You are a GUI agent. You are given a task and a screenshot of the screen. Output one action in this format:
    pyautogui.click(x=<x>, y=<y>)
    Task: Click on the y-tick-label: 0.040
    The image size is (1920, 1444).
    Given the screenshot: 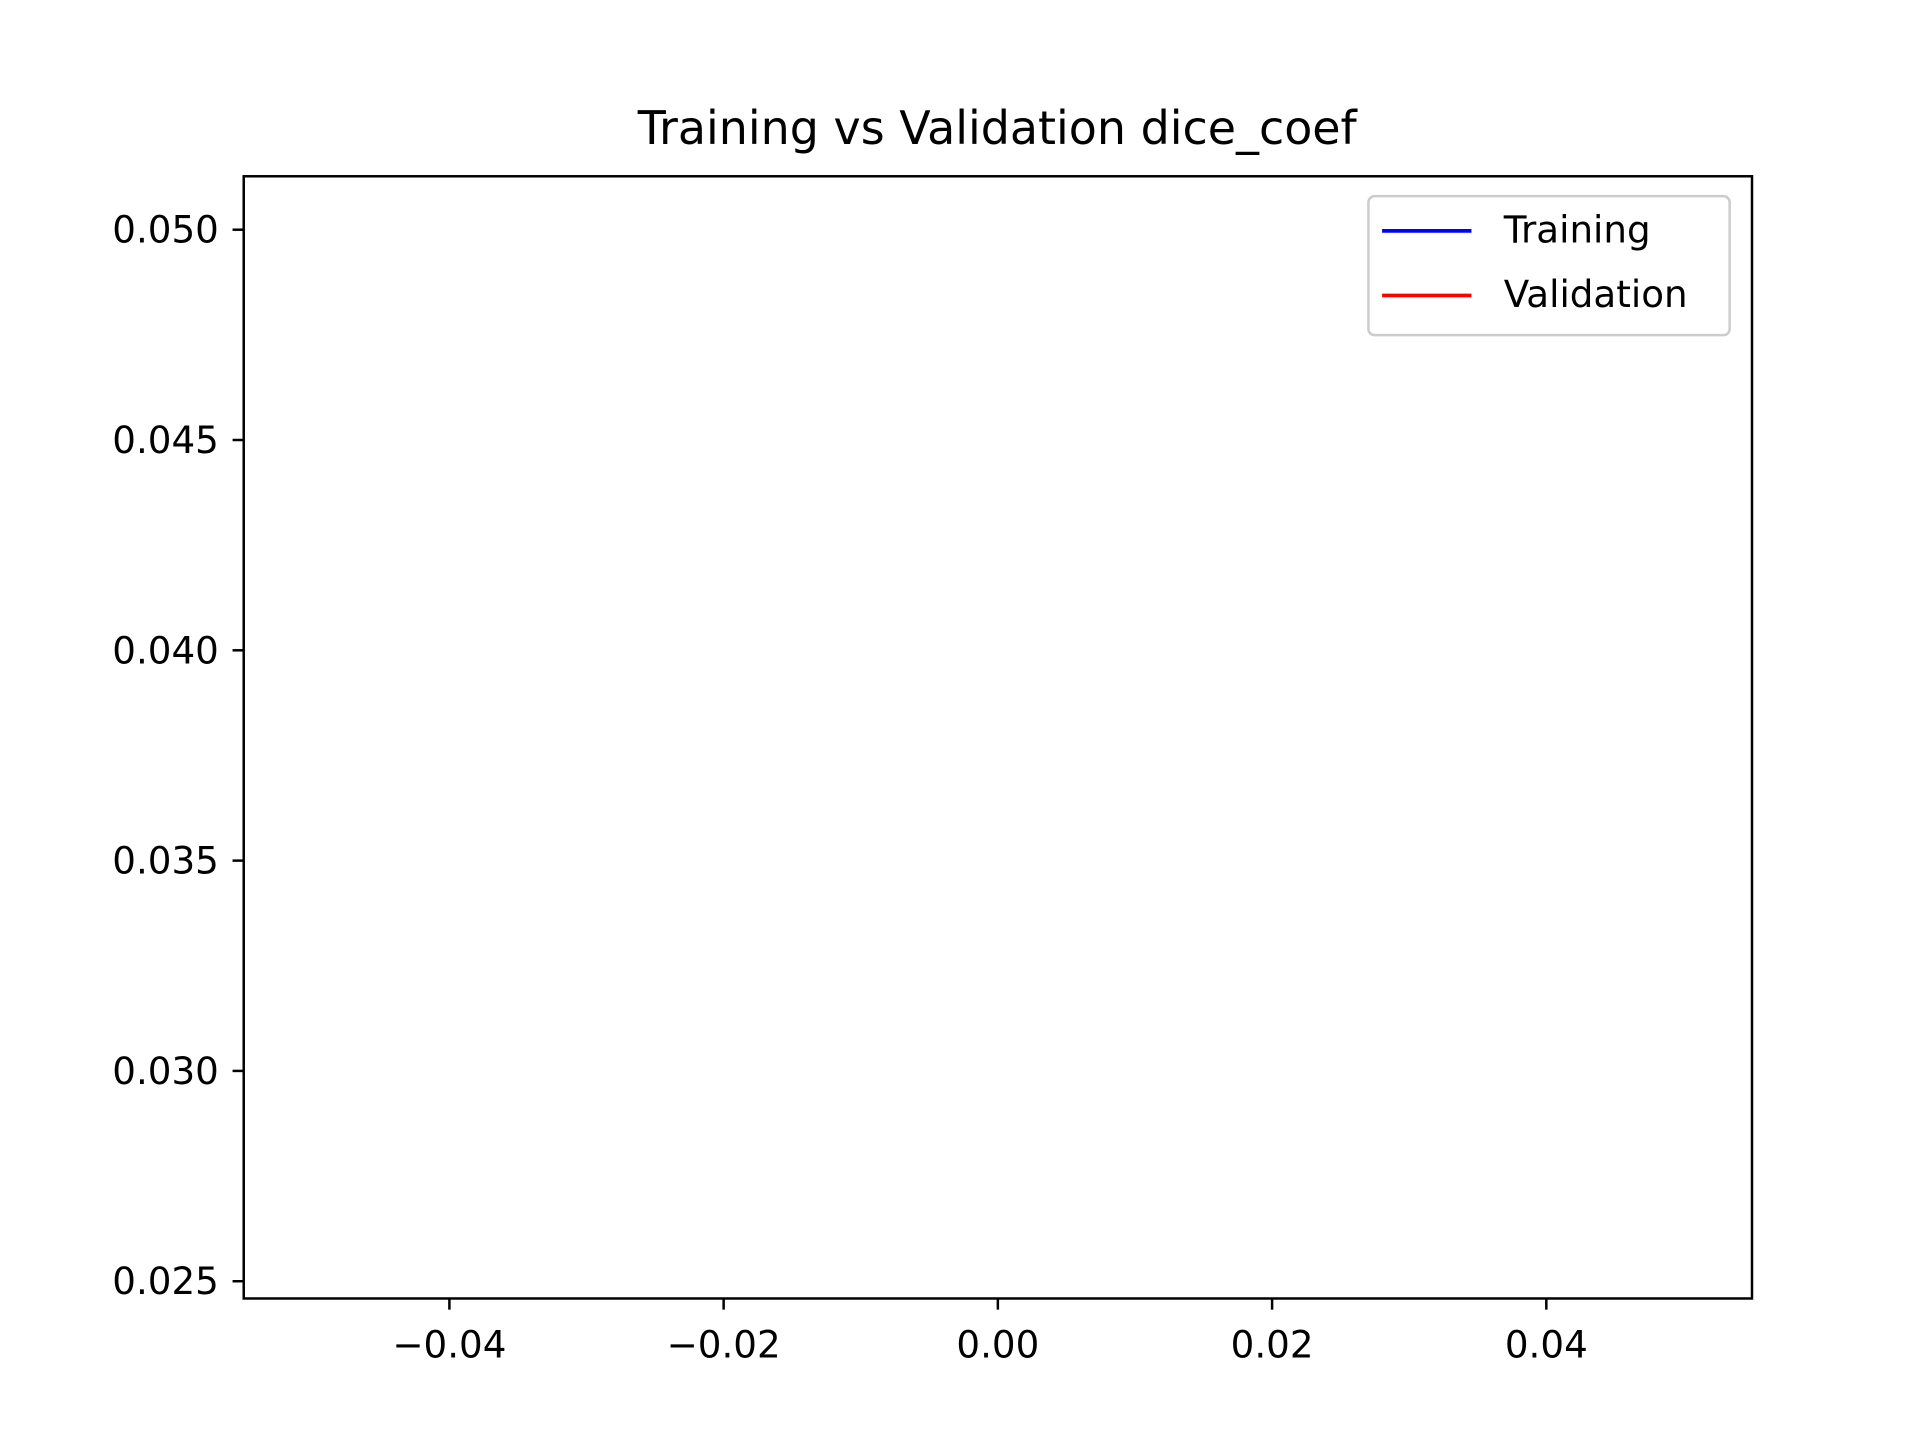 What is the action you would take?
    pyautogui.click(x=165, y=650)
    